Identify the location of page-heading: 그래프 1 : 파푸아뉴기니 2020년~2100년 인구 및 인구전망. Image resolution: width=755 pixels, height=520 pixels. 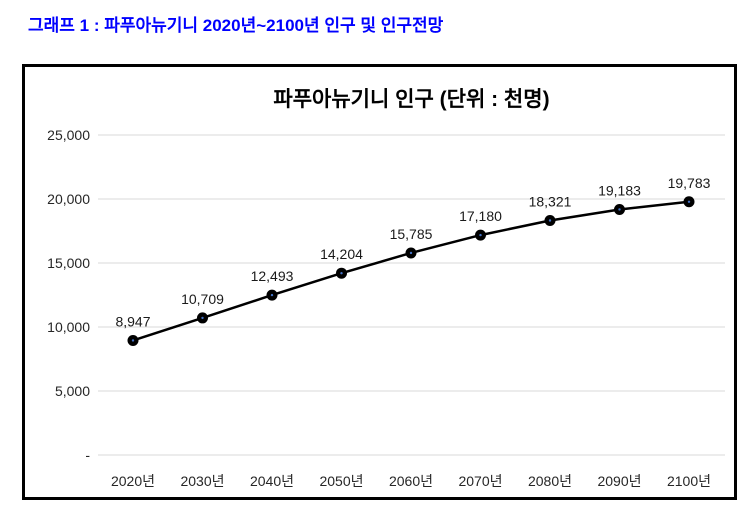
(236, 25).